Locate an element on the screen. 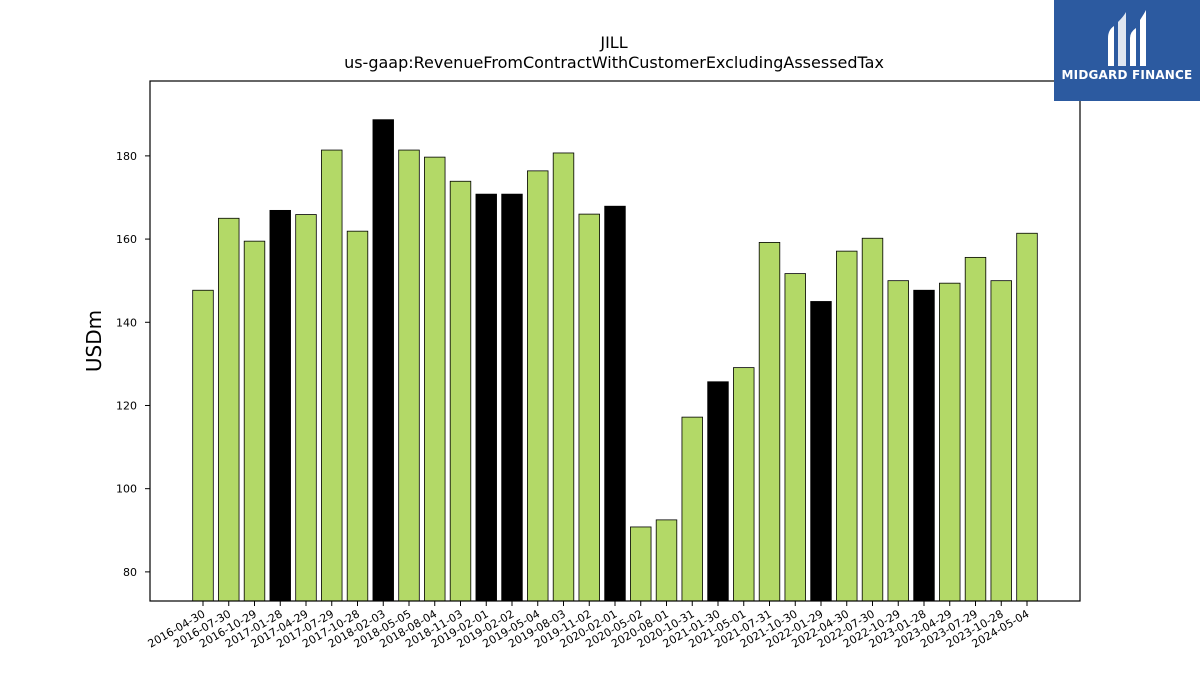 The height and width of the screenshot is (675, 1200). logo-text: MIDGARD FINANCE is located at coordinates (1127, 75).